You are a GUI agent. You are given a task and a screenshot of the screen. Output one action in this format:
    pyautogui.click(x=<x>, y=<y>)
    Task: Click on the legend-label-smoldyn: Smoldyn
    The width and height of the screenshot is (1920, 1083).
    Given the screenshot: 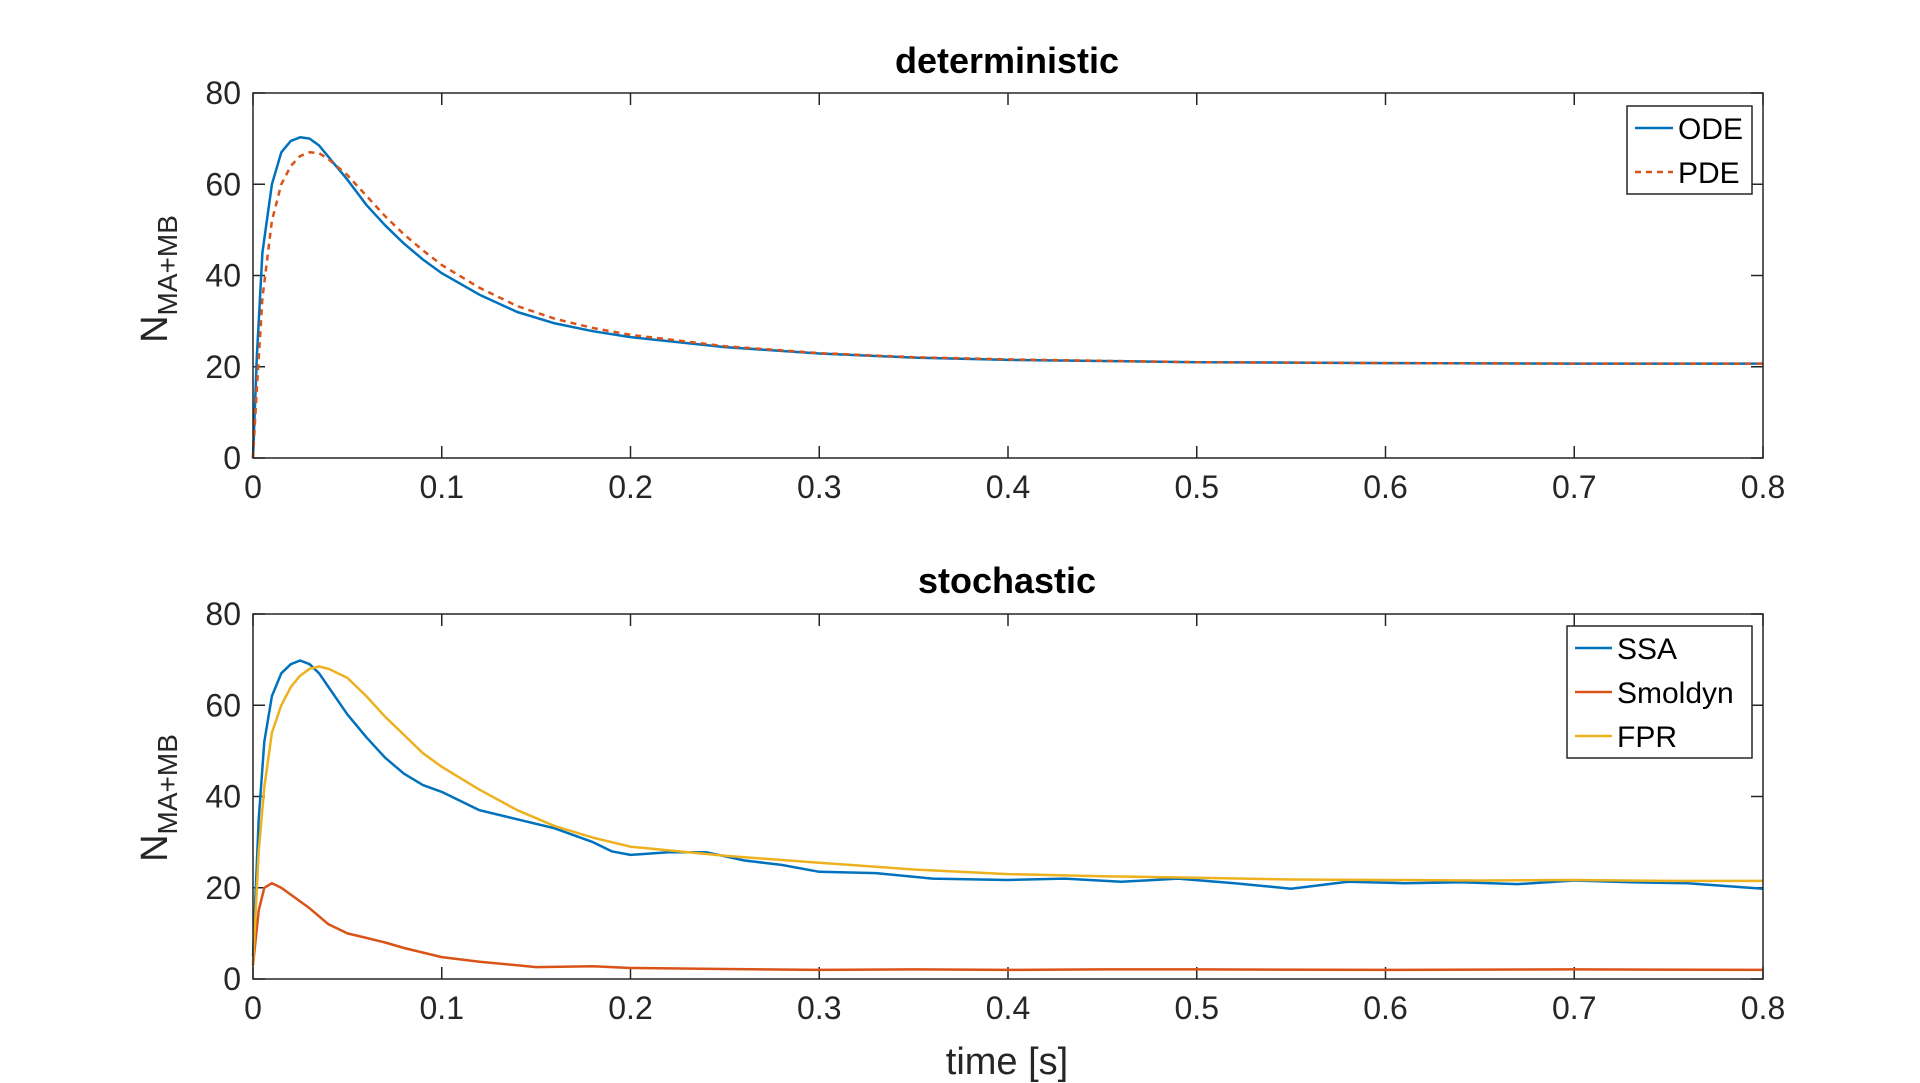 What is the action you would take?
    pyautogui.click(x=1675, y=693)
    